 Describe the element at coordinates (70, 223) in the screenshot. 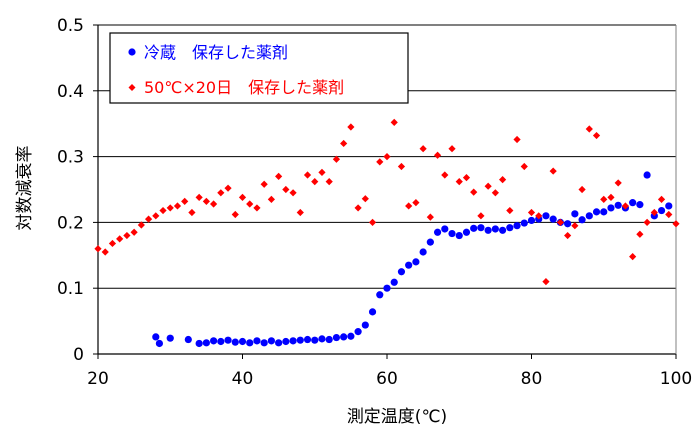

I see `y-tick-label: 0.2` at that location.